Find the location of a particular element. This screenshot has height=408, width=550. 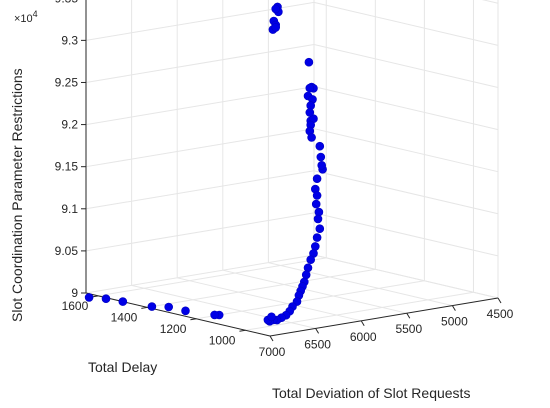

x-axis-label: Total Deviation of Slot Requests is located at coordinates (371, 393).